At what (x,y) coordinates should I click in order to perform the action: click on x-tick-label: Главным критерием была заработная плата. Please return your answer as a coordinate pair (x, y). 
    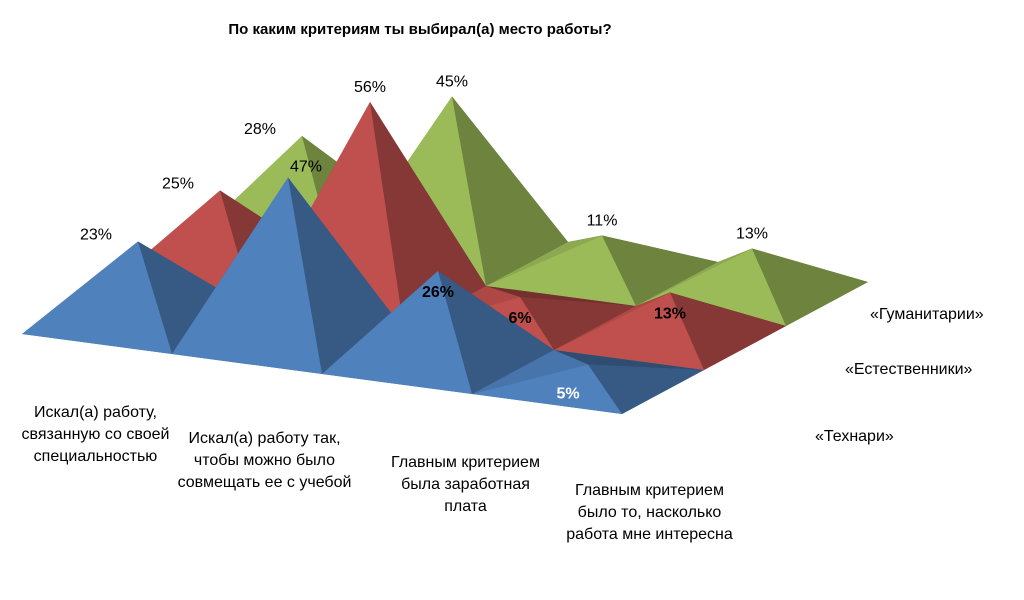
    Looking at the image, I should click on (465, 484).